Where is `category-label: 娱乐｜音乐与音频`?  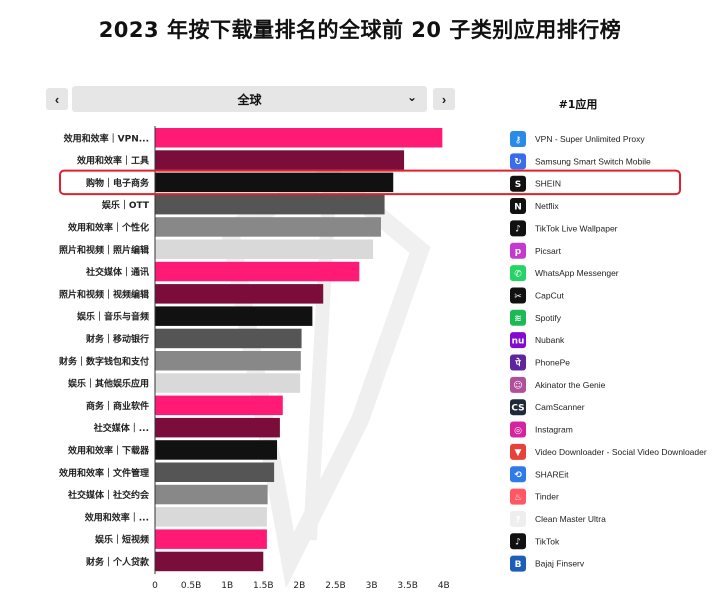
category-label: 娱乐｜音乐与音频 is located at coordinates (113, 317).